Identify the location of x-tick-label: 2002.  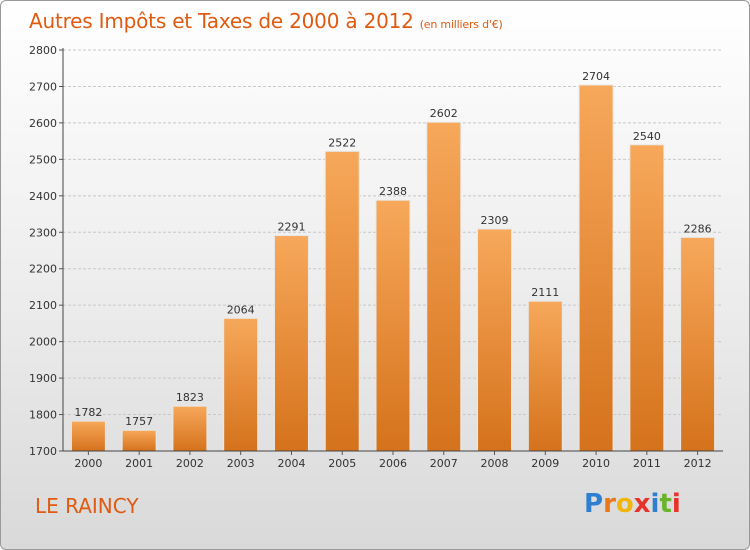
(190, 463).